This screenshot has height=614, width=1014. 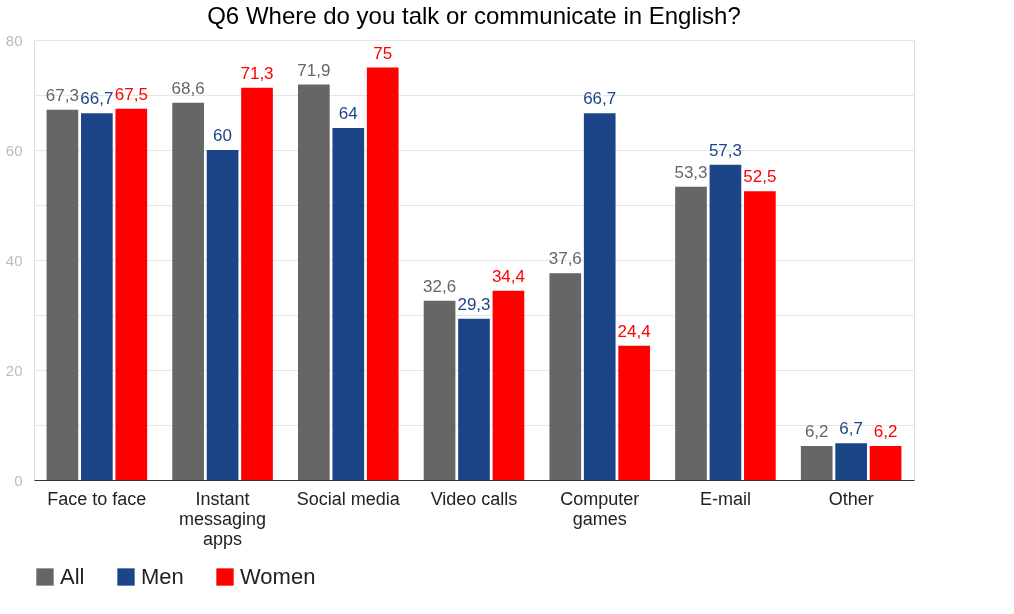 What do you see at coordinates (18, 480) in the screenshot?
I see `y-tick-label: 0` at bounding box center [18, 480].